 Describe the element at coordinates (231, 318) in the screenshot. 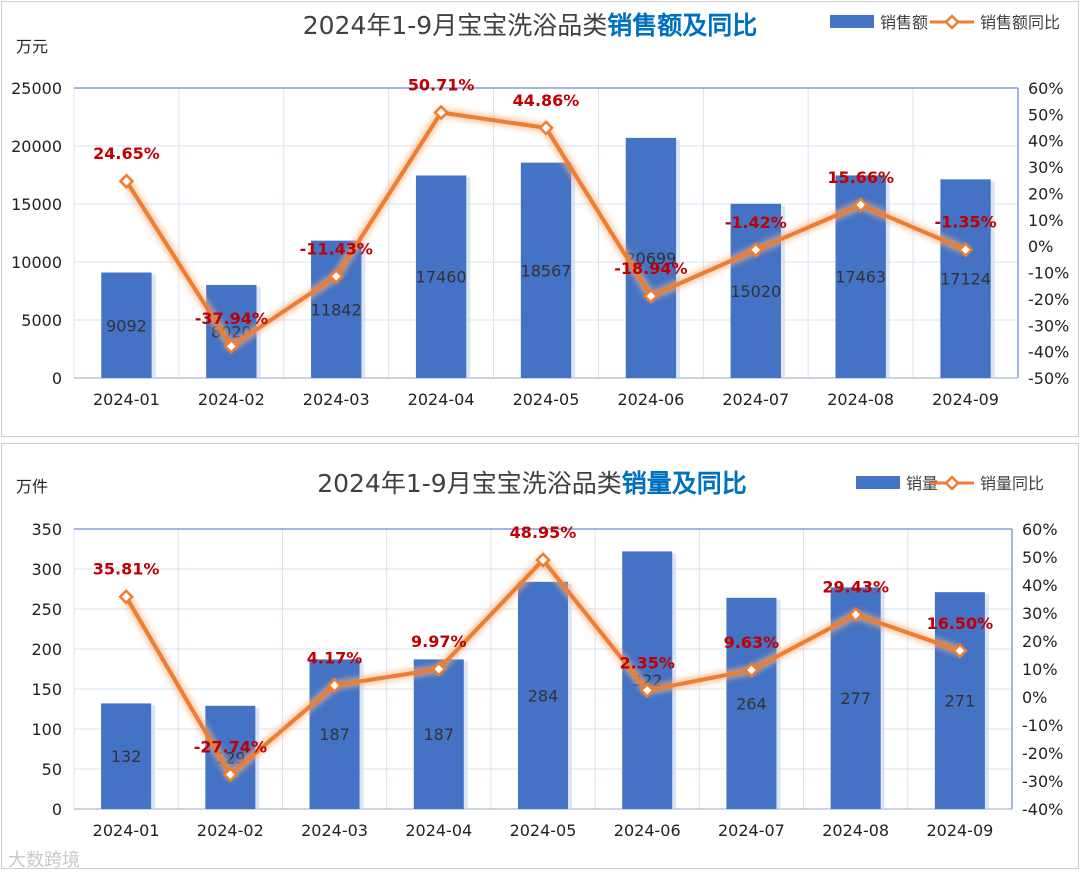

I see `line-value-label: -37.94%` at that location.